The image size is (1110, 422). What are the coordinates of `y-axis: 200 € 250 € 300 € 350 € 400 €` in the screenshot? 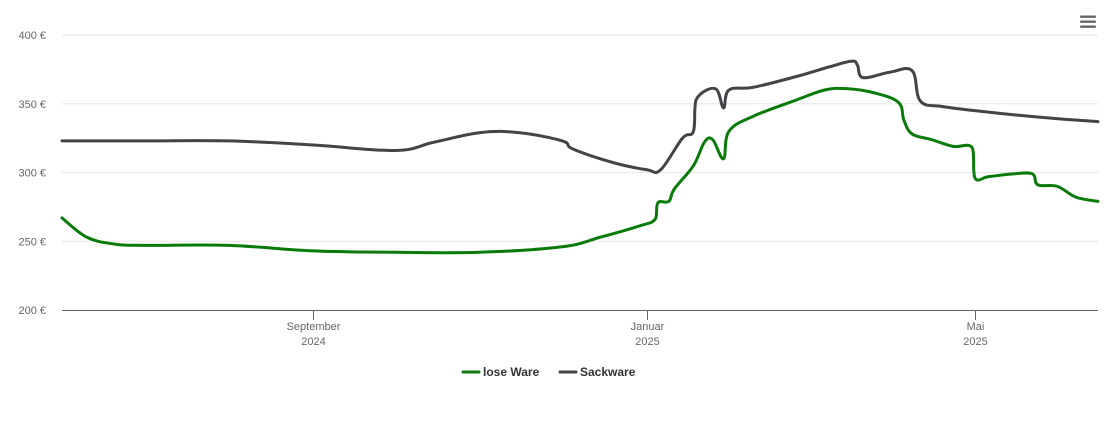 It's located at (32, 173).